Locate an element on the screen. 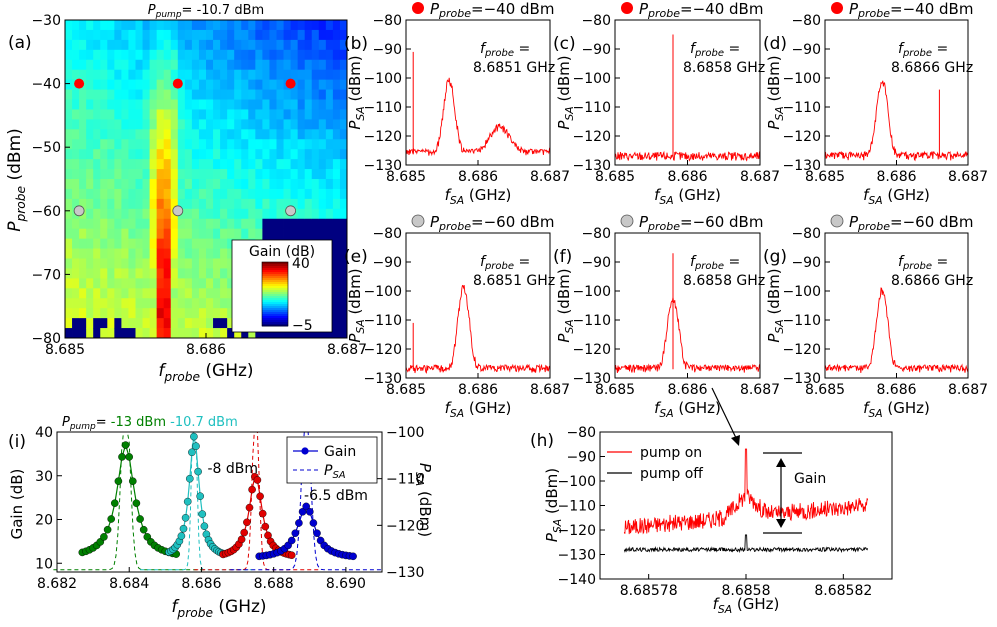  panel-title: Pprobe=−60 dBm is located at coordinates (492, 223).